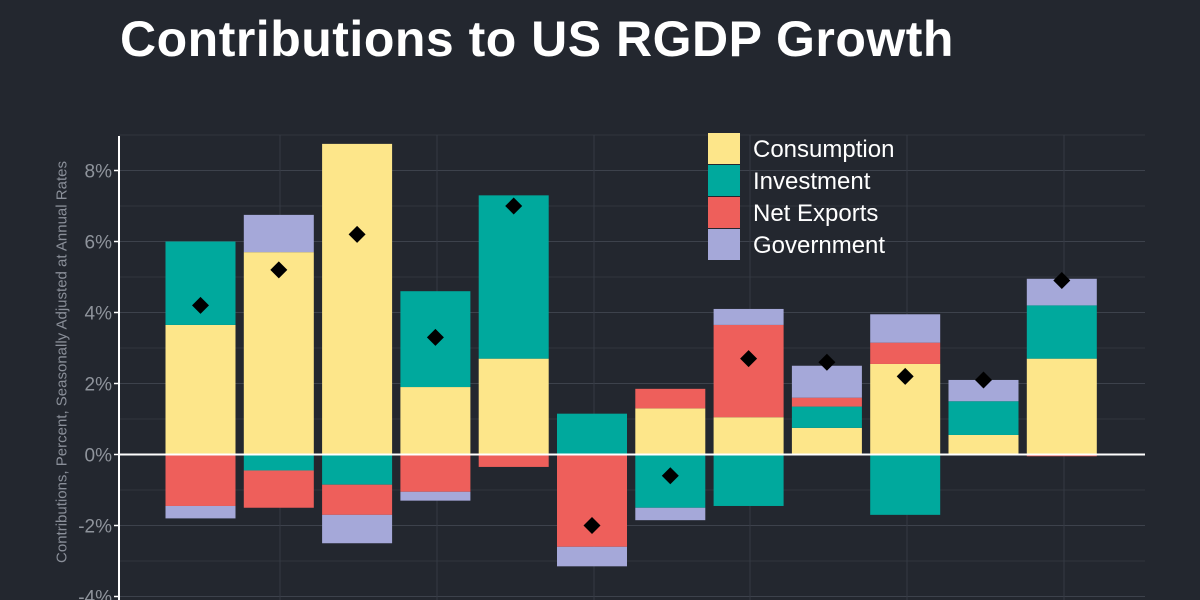 Image resolution: width=1200 pixels, height=600 pixels. Describe the element at coordinates (95, 594) in the screenshot. I see `y-tick-label: -4%` at that location.